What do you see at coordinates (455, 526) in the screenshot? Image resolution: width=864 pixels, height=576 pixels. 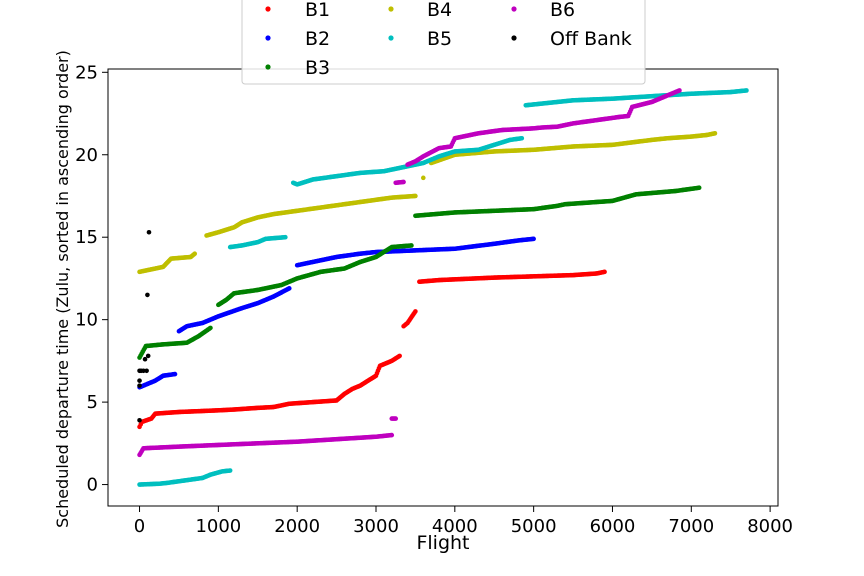 I see `x-tick-label: 4000` at bounding box center [455, 526].